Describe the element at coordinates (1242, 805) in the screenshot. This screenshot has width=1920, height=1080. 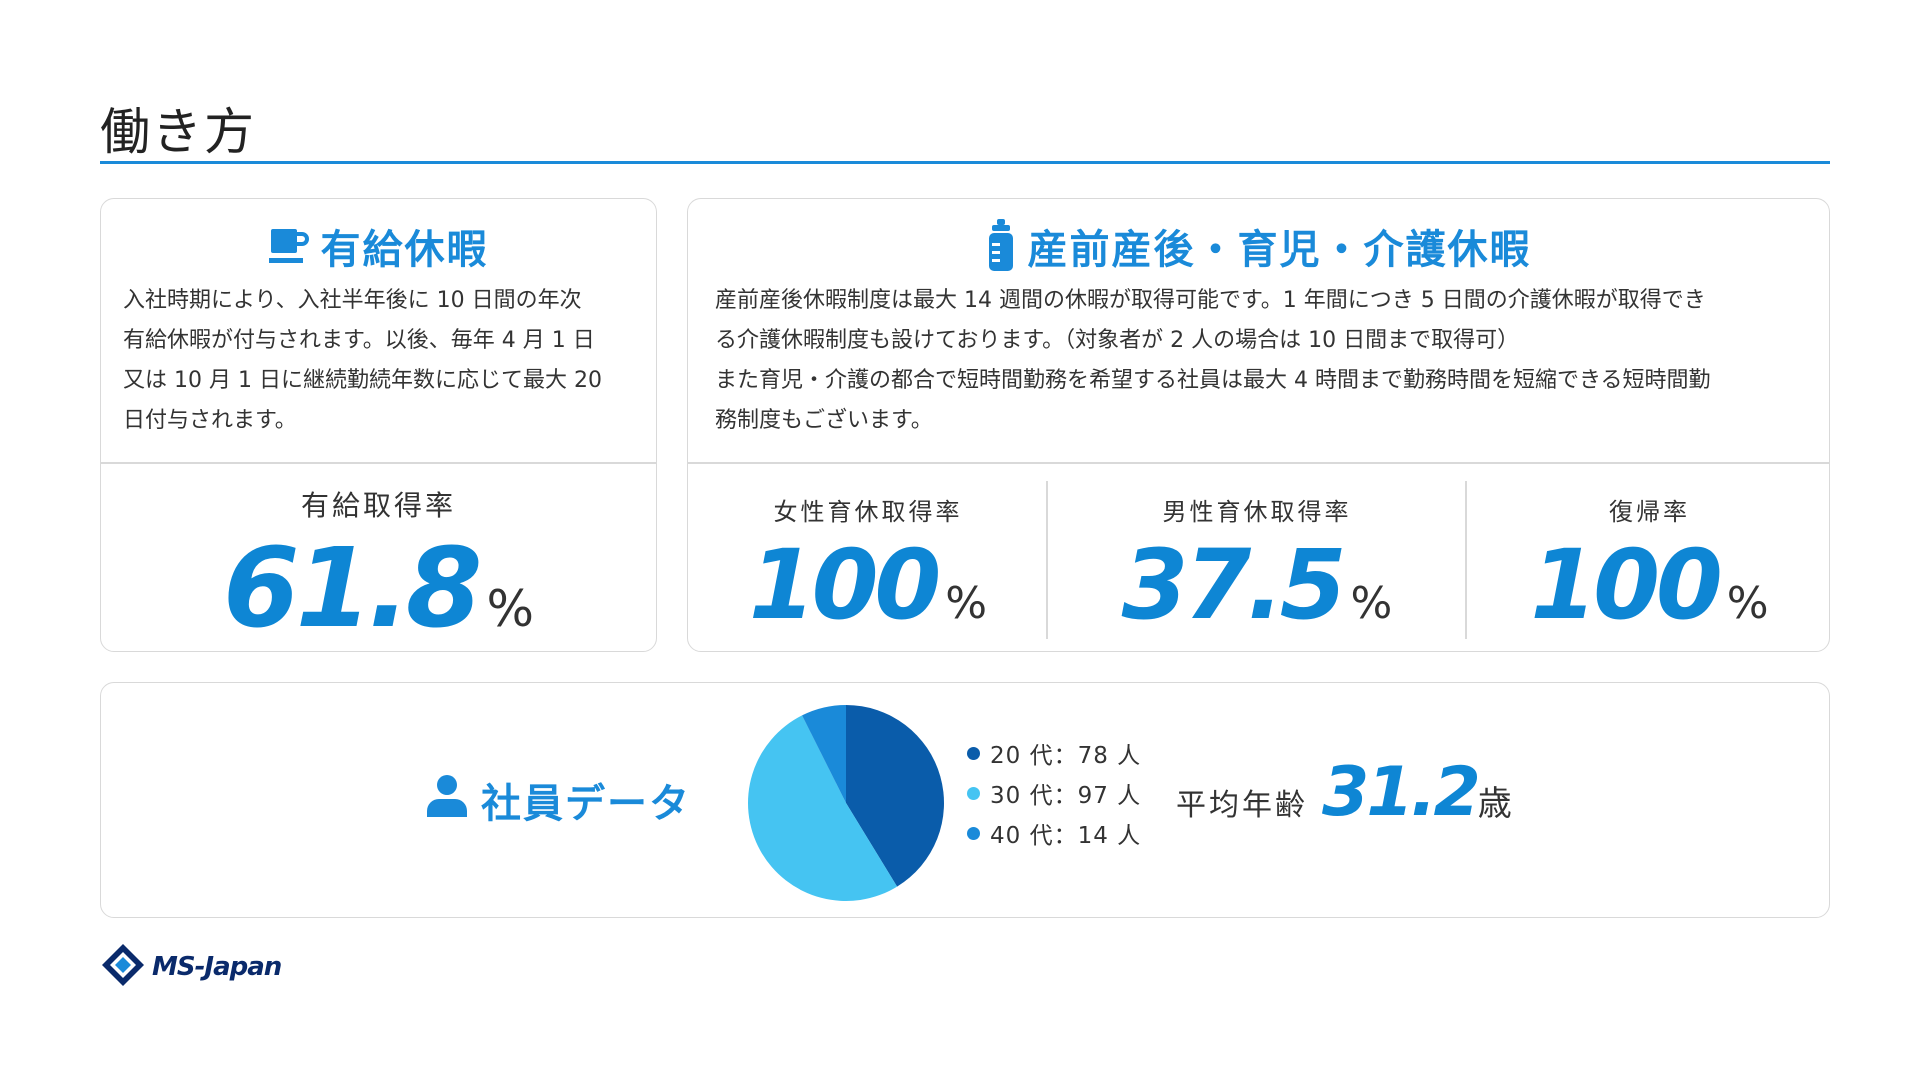
I see `average-age-label: 平均年齢` at that location.